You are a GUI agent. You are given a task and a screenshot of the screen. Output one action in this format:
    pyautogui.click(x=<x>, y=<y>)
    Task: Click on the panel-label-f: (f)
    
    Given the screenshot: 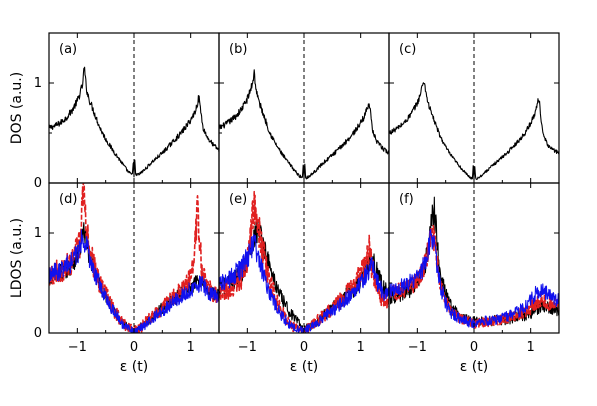 What is the action you would take?
    pyautogui.click(x=406, y=199)
    